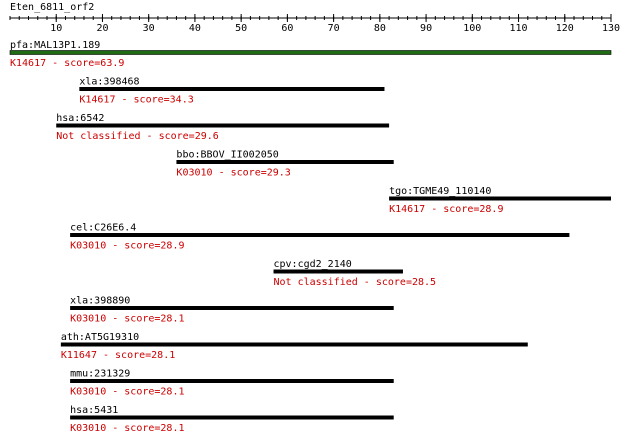 This screenshot has height=437, width=620. Describe the element at coordinates (149, 28) in the screenshot. I see `axis-tick-label: 30` at that location.